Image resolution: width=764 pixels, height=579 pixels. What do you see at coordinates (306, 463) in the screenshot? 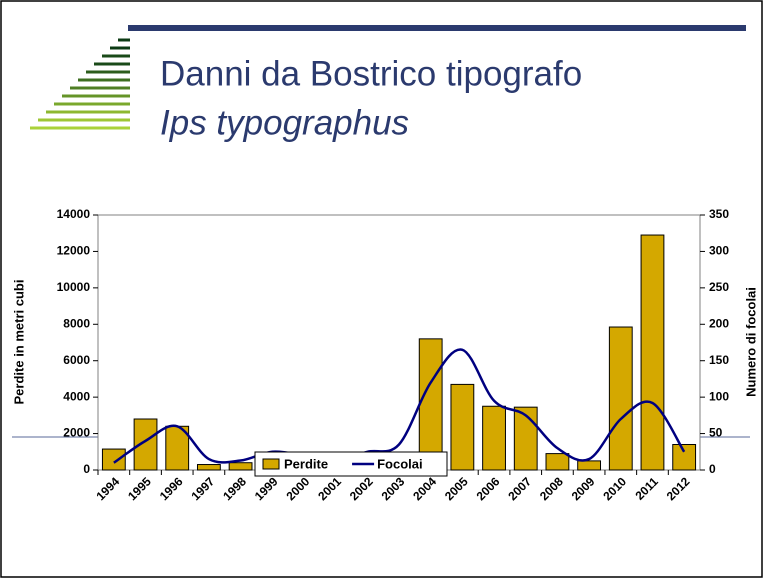
I see `legend-label: Perdite` at bounding box center [306, 463].